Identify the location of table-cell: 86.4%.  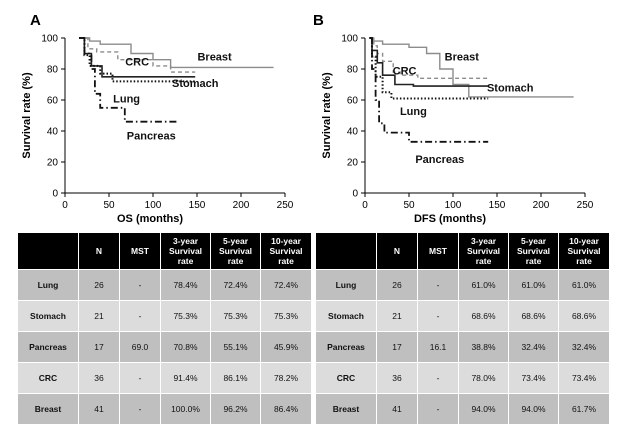
(286, 409).